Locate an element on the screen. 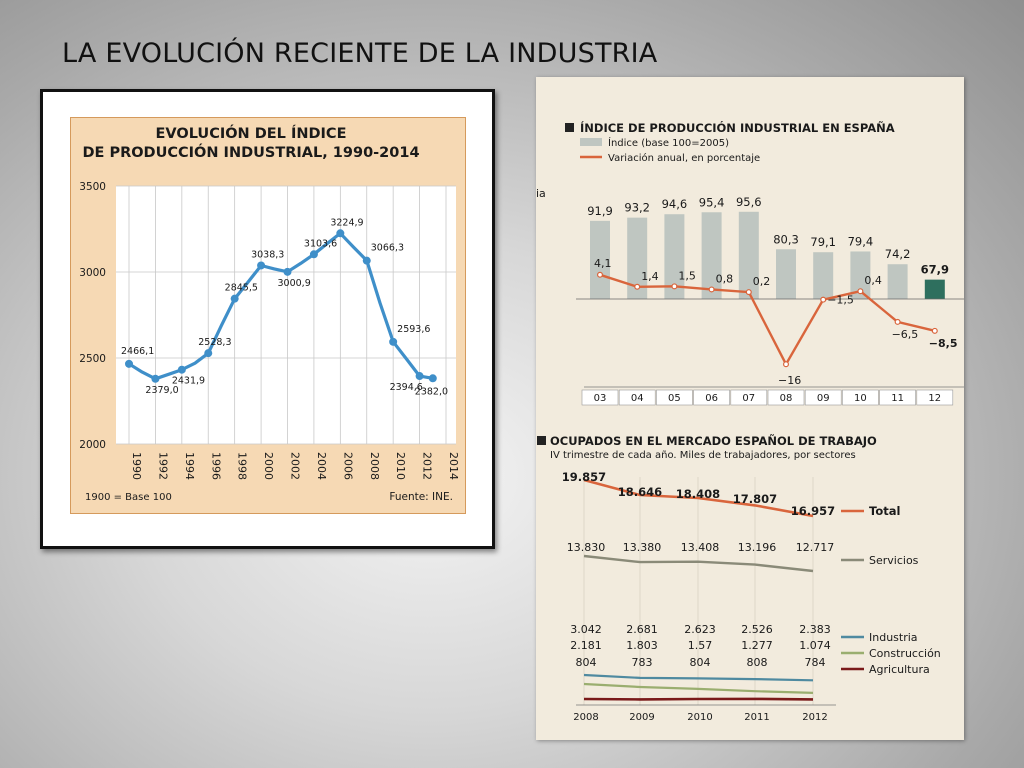 The height and width of the screenshot is (768, 1024). chart1-title-line1: EVOLUCIÓN DEL ÍNDICE is located at coordinates (251, 133).